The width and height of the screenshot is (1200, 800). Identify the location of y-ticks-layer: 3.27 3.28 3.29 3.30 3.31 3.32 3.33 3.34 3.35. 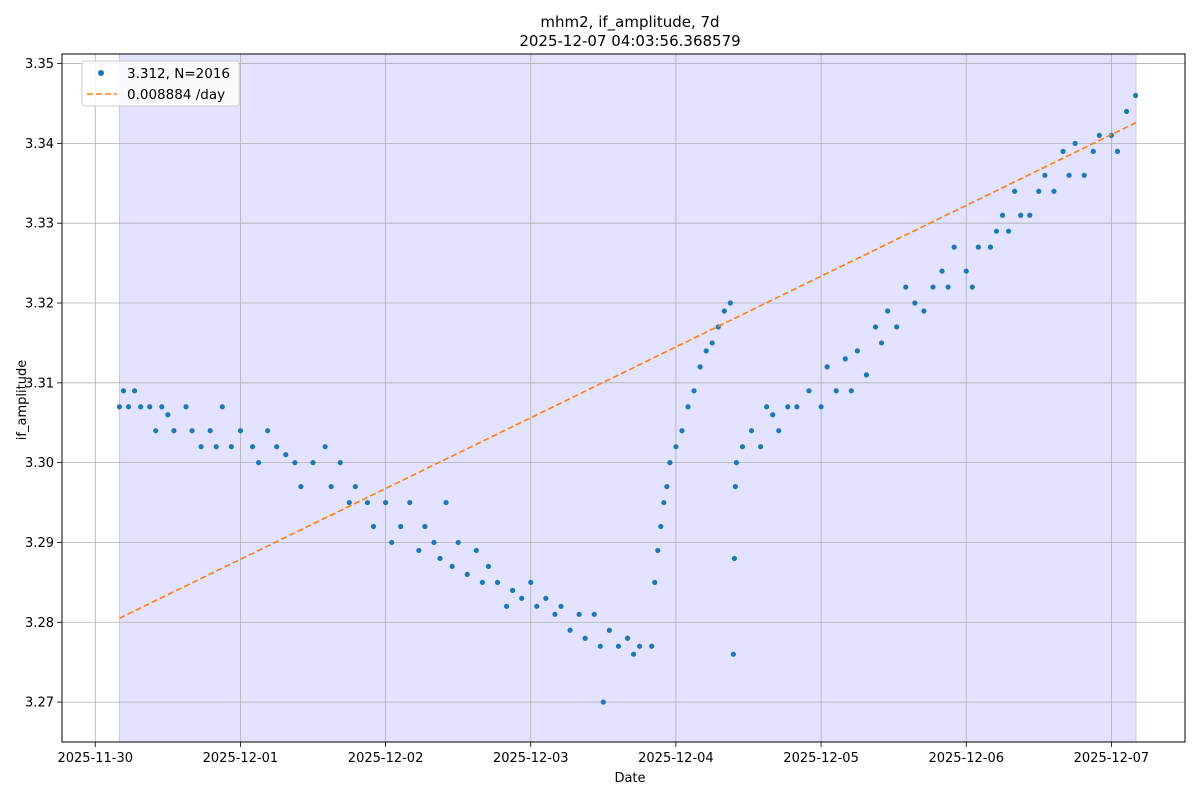
(43, 384).